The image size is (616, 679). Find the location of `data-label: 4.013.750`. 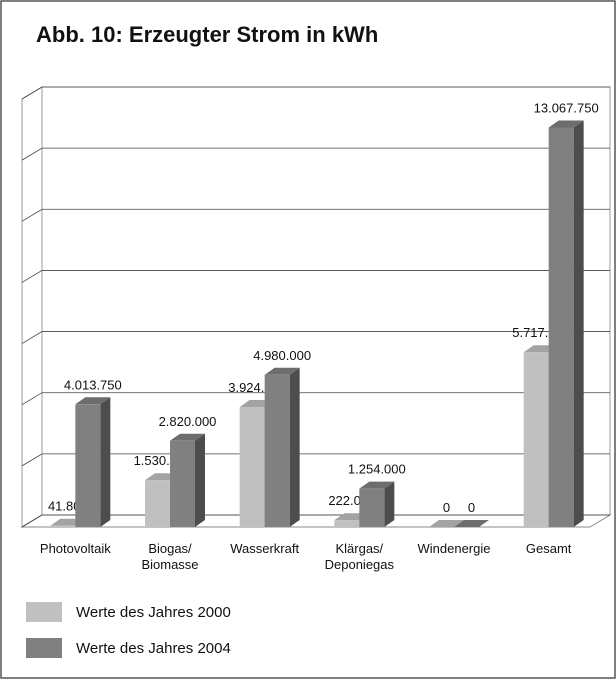

data-label: 4.013.750 is located at coordinates (93, 384).